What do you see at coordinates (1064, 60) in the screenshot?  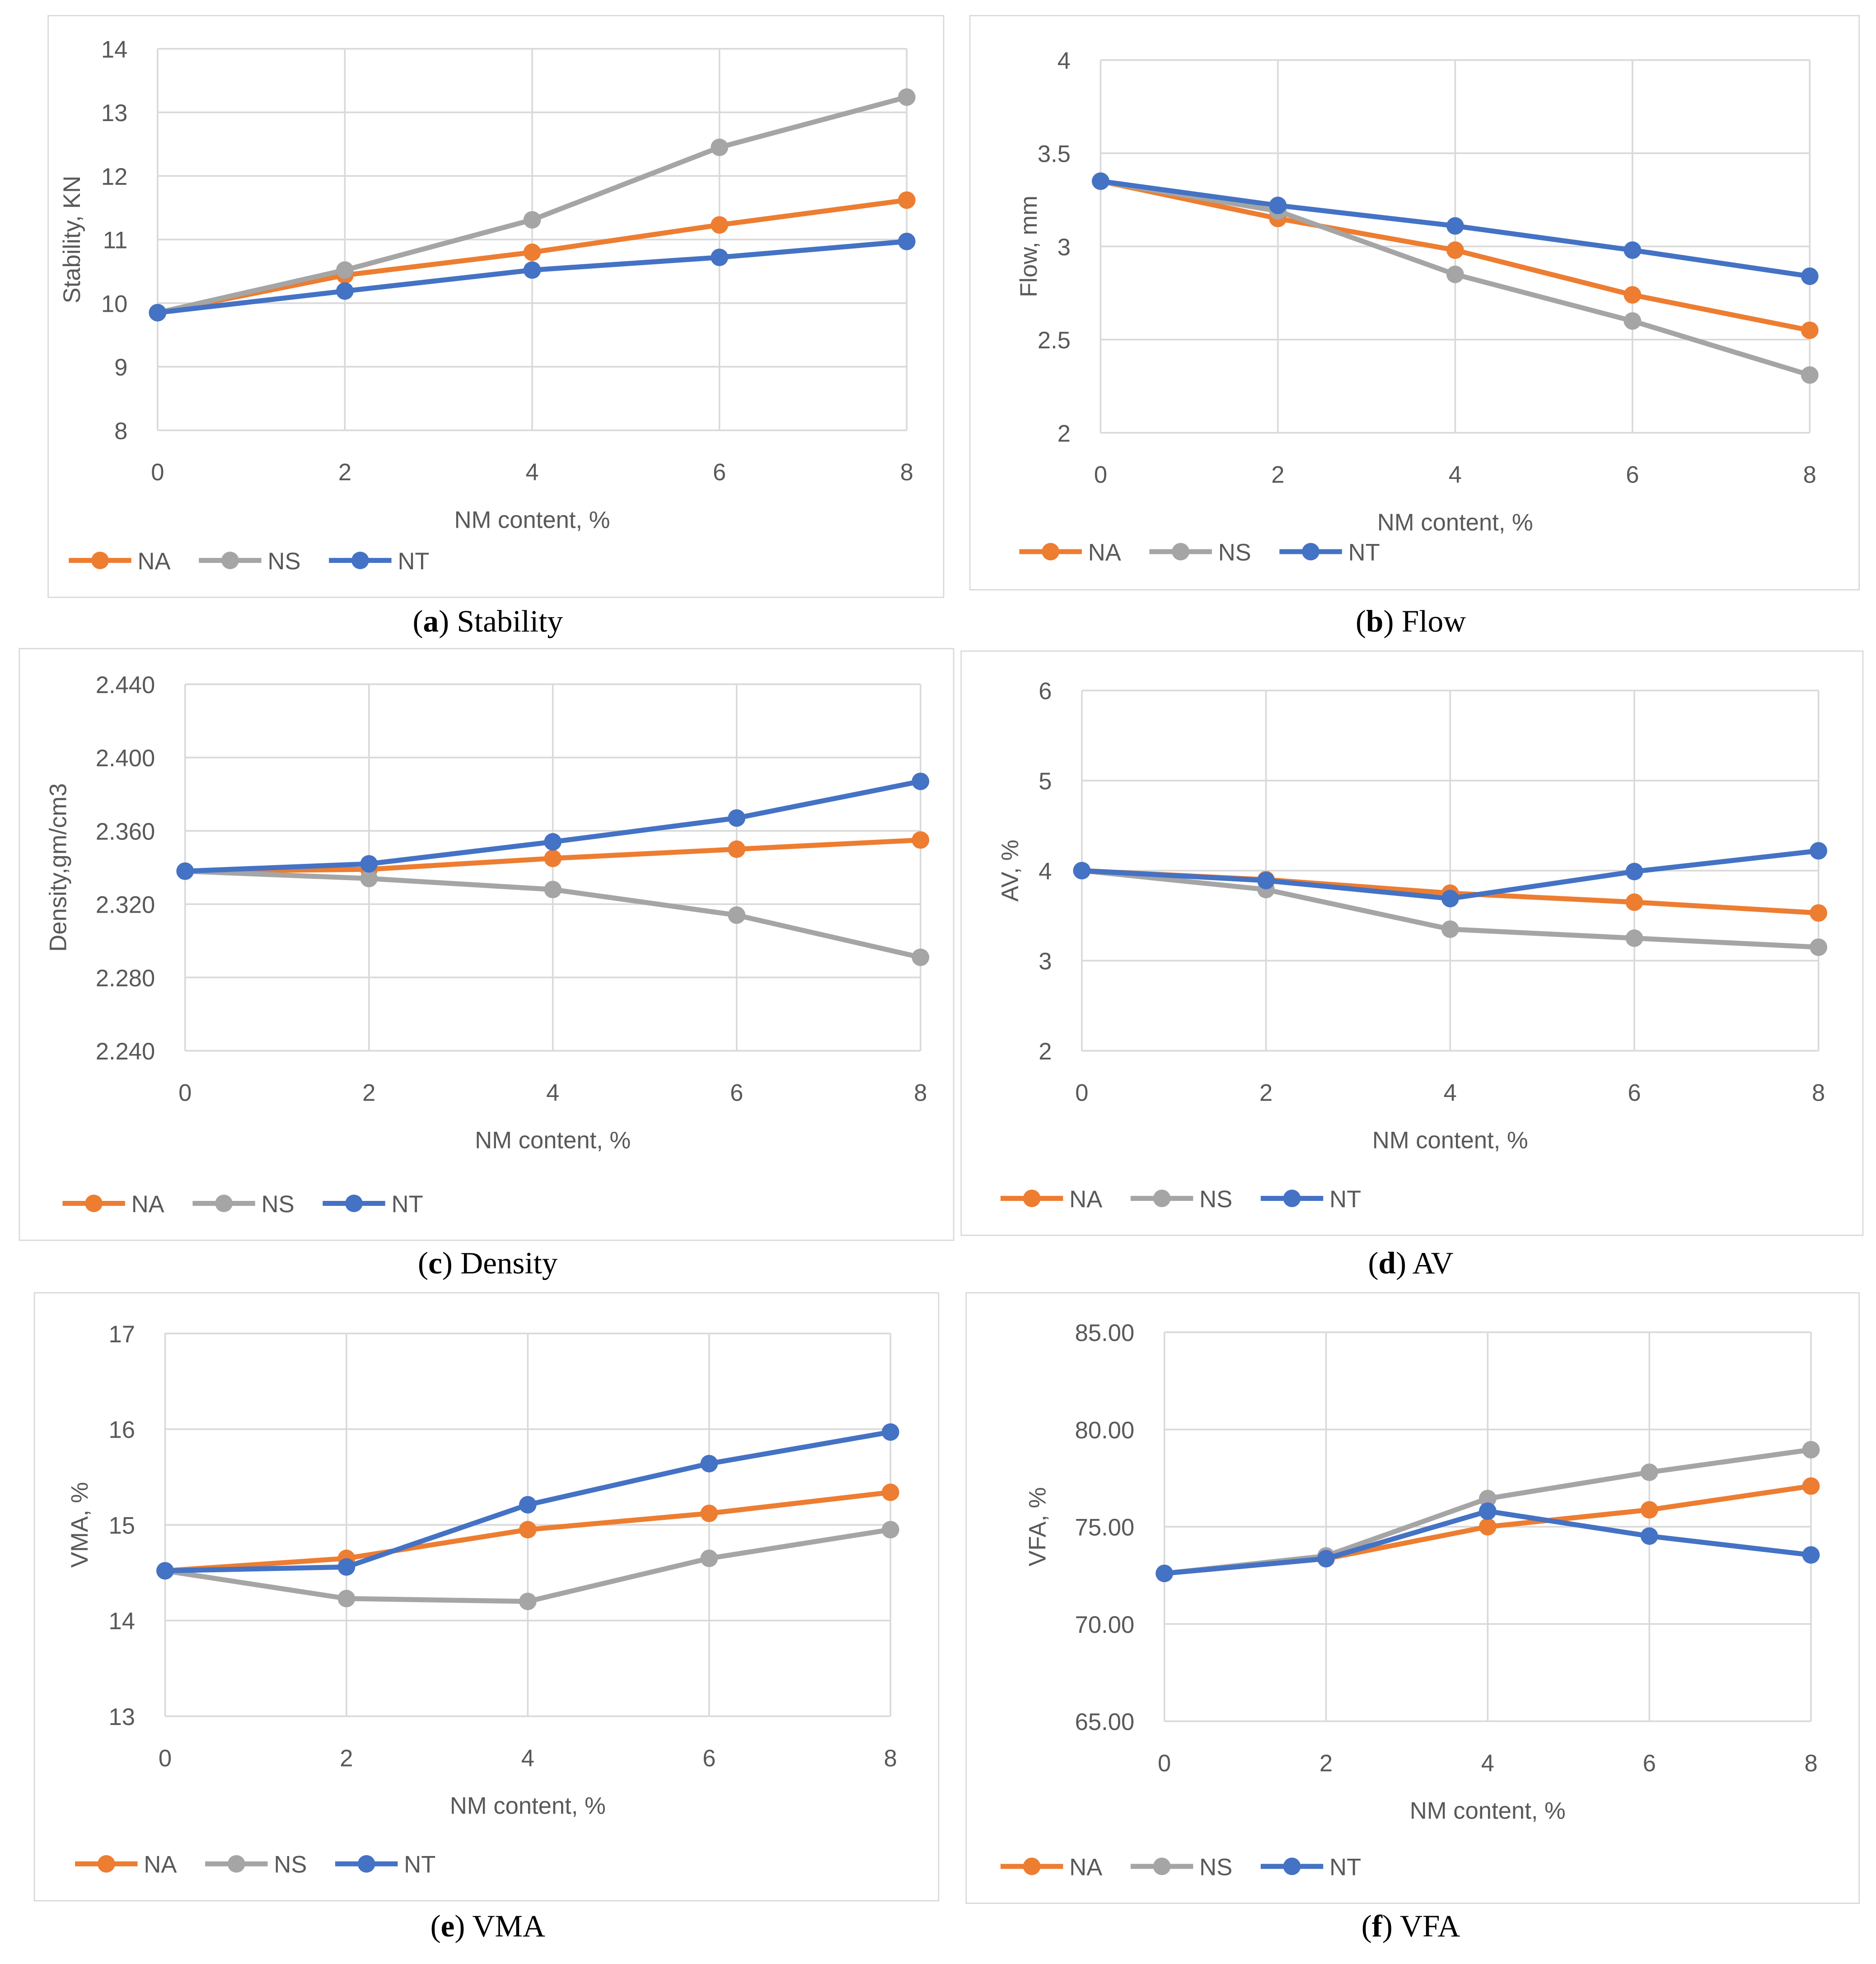 I see `y-tick-label: 4` at bounding box center [1064, 60].